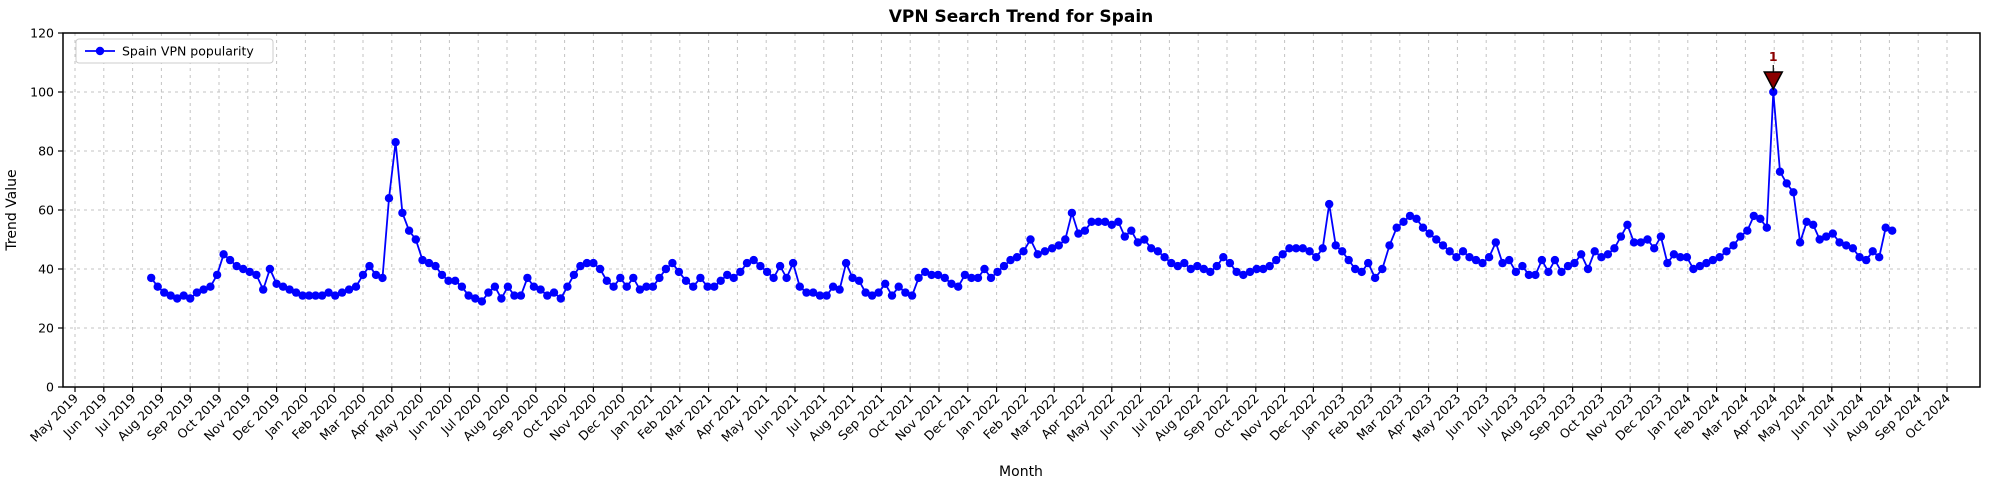 The image size is (1990, 494). I want to click on y-tick-label: 120, so click(42, 33).